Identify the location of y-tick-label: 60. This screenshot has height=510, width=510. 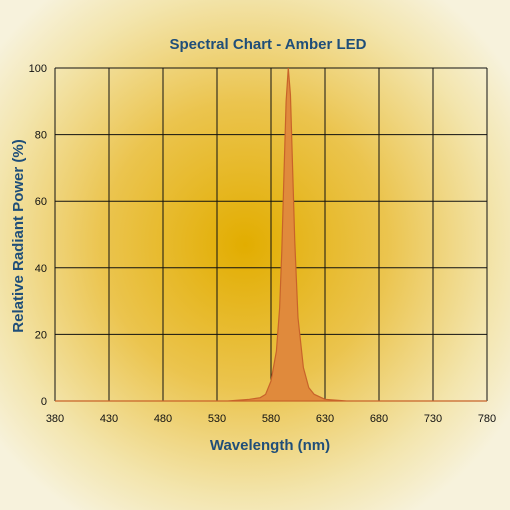
(41, 202).